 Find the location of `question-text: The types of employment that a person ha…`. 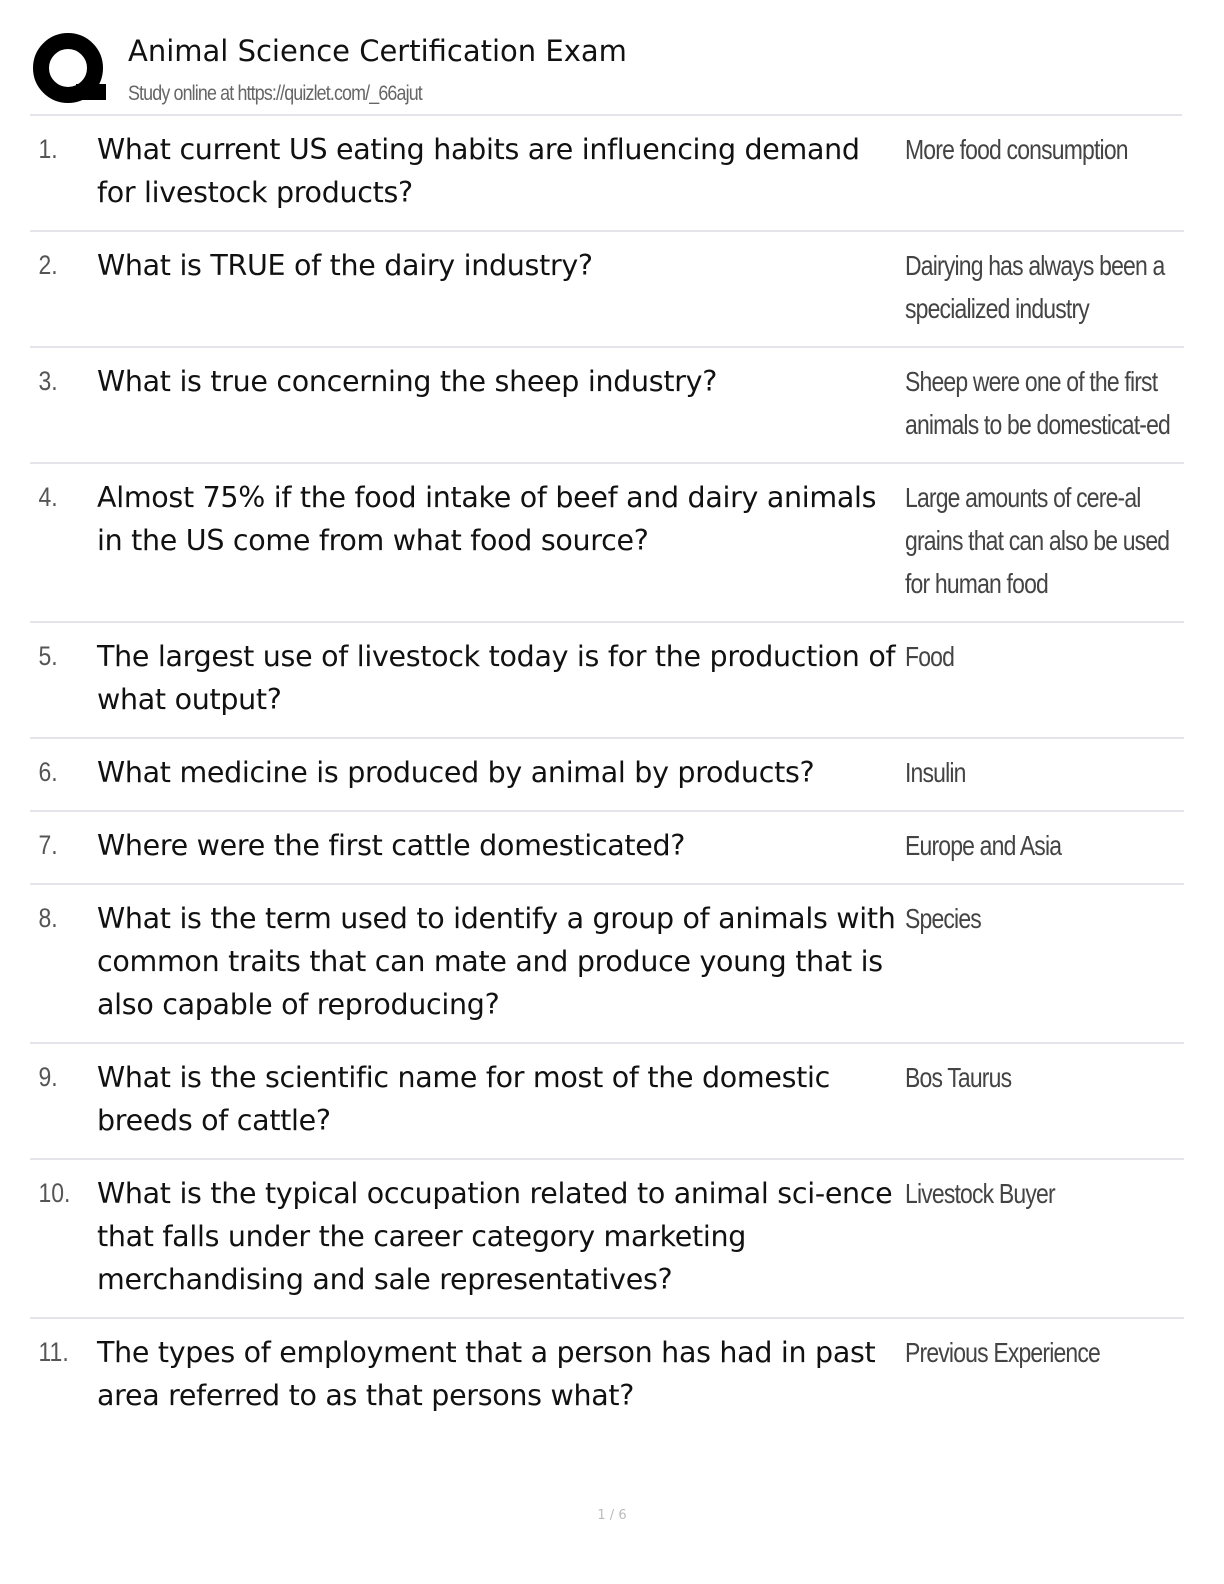

question-text: The types of employment that a person ha… is located at coordinates (486, 1374).